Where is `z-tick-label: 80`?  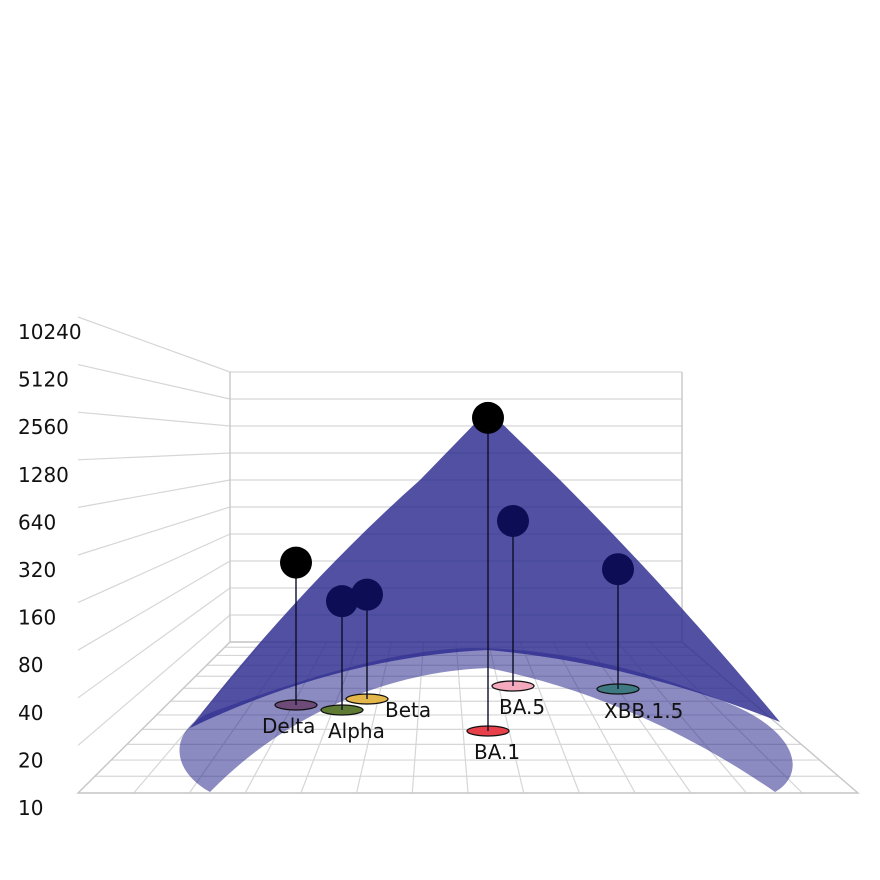
z-tick-label: 80 is located at coordinates (30, 665).